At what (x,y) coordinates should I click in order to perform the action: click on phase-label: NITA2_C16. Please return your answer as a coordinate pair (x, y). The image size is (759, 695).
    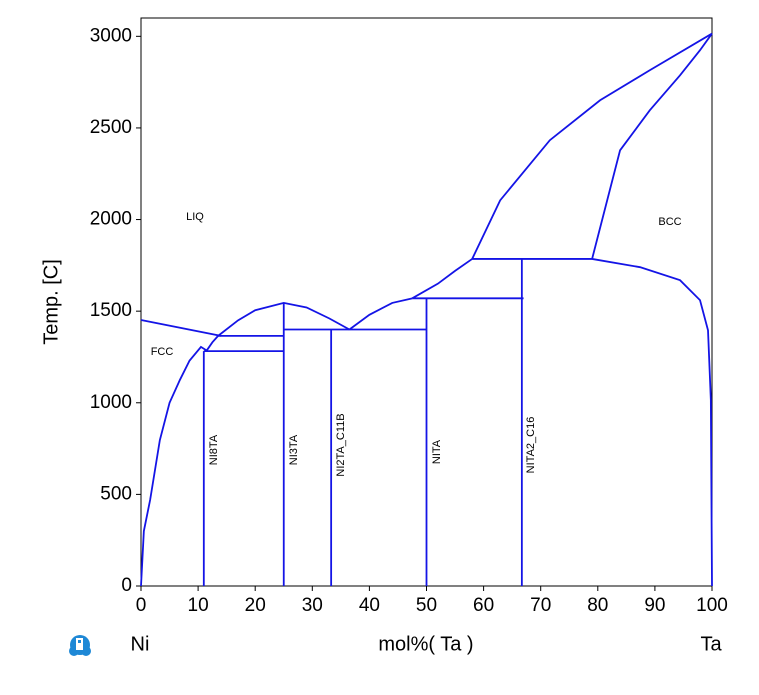
    Looking at the image, I should click on (531, 445).